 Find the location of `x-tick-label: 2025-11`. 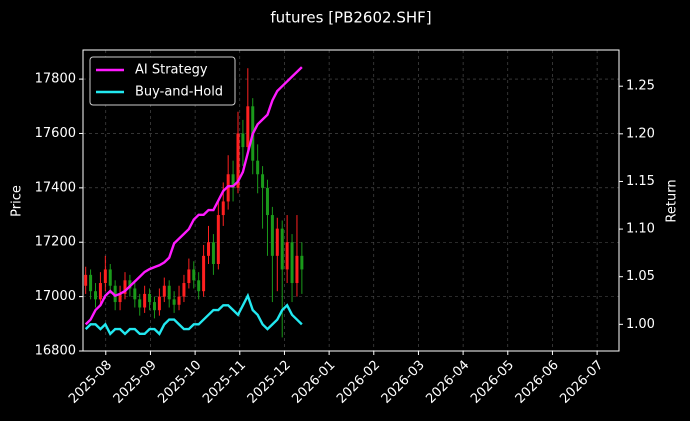

x-tick-label: 2025-11 is located at coordinates (224, 382).